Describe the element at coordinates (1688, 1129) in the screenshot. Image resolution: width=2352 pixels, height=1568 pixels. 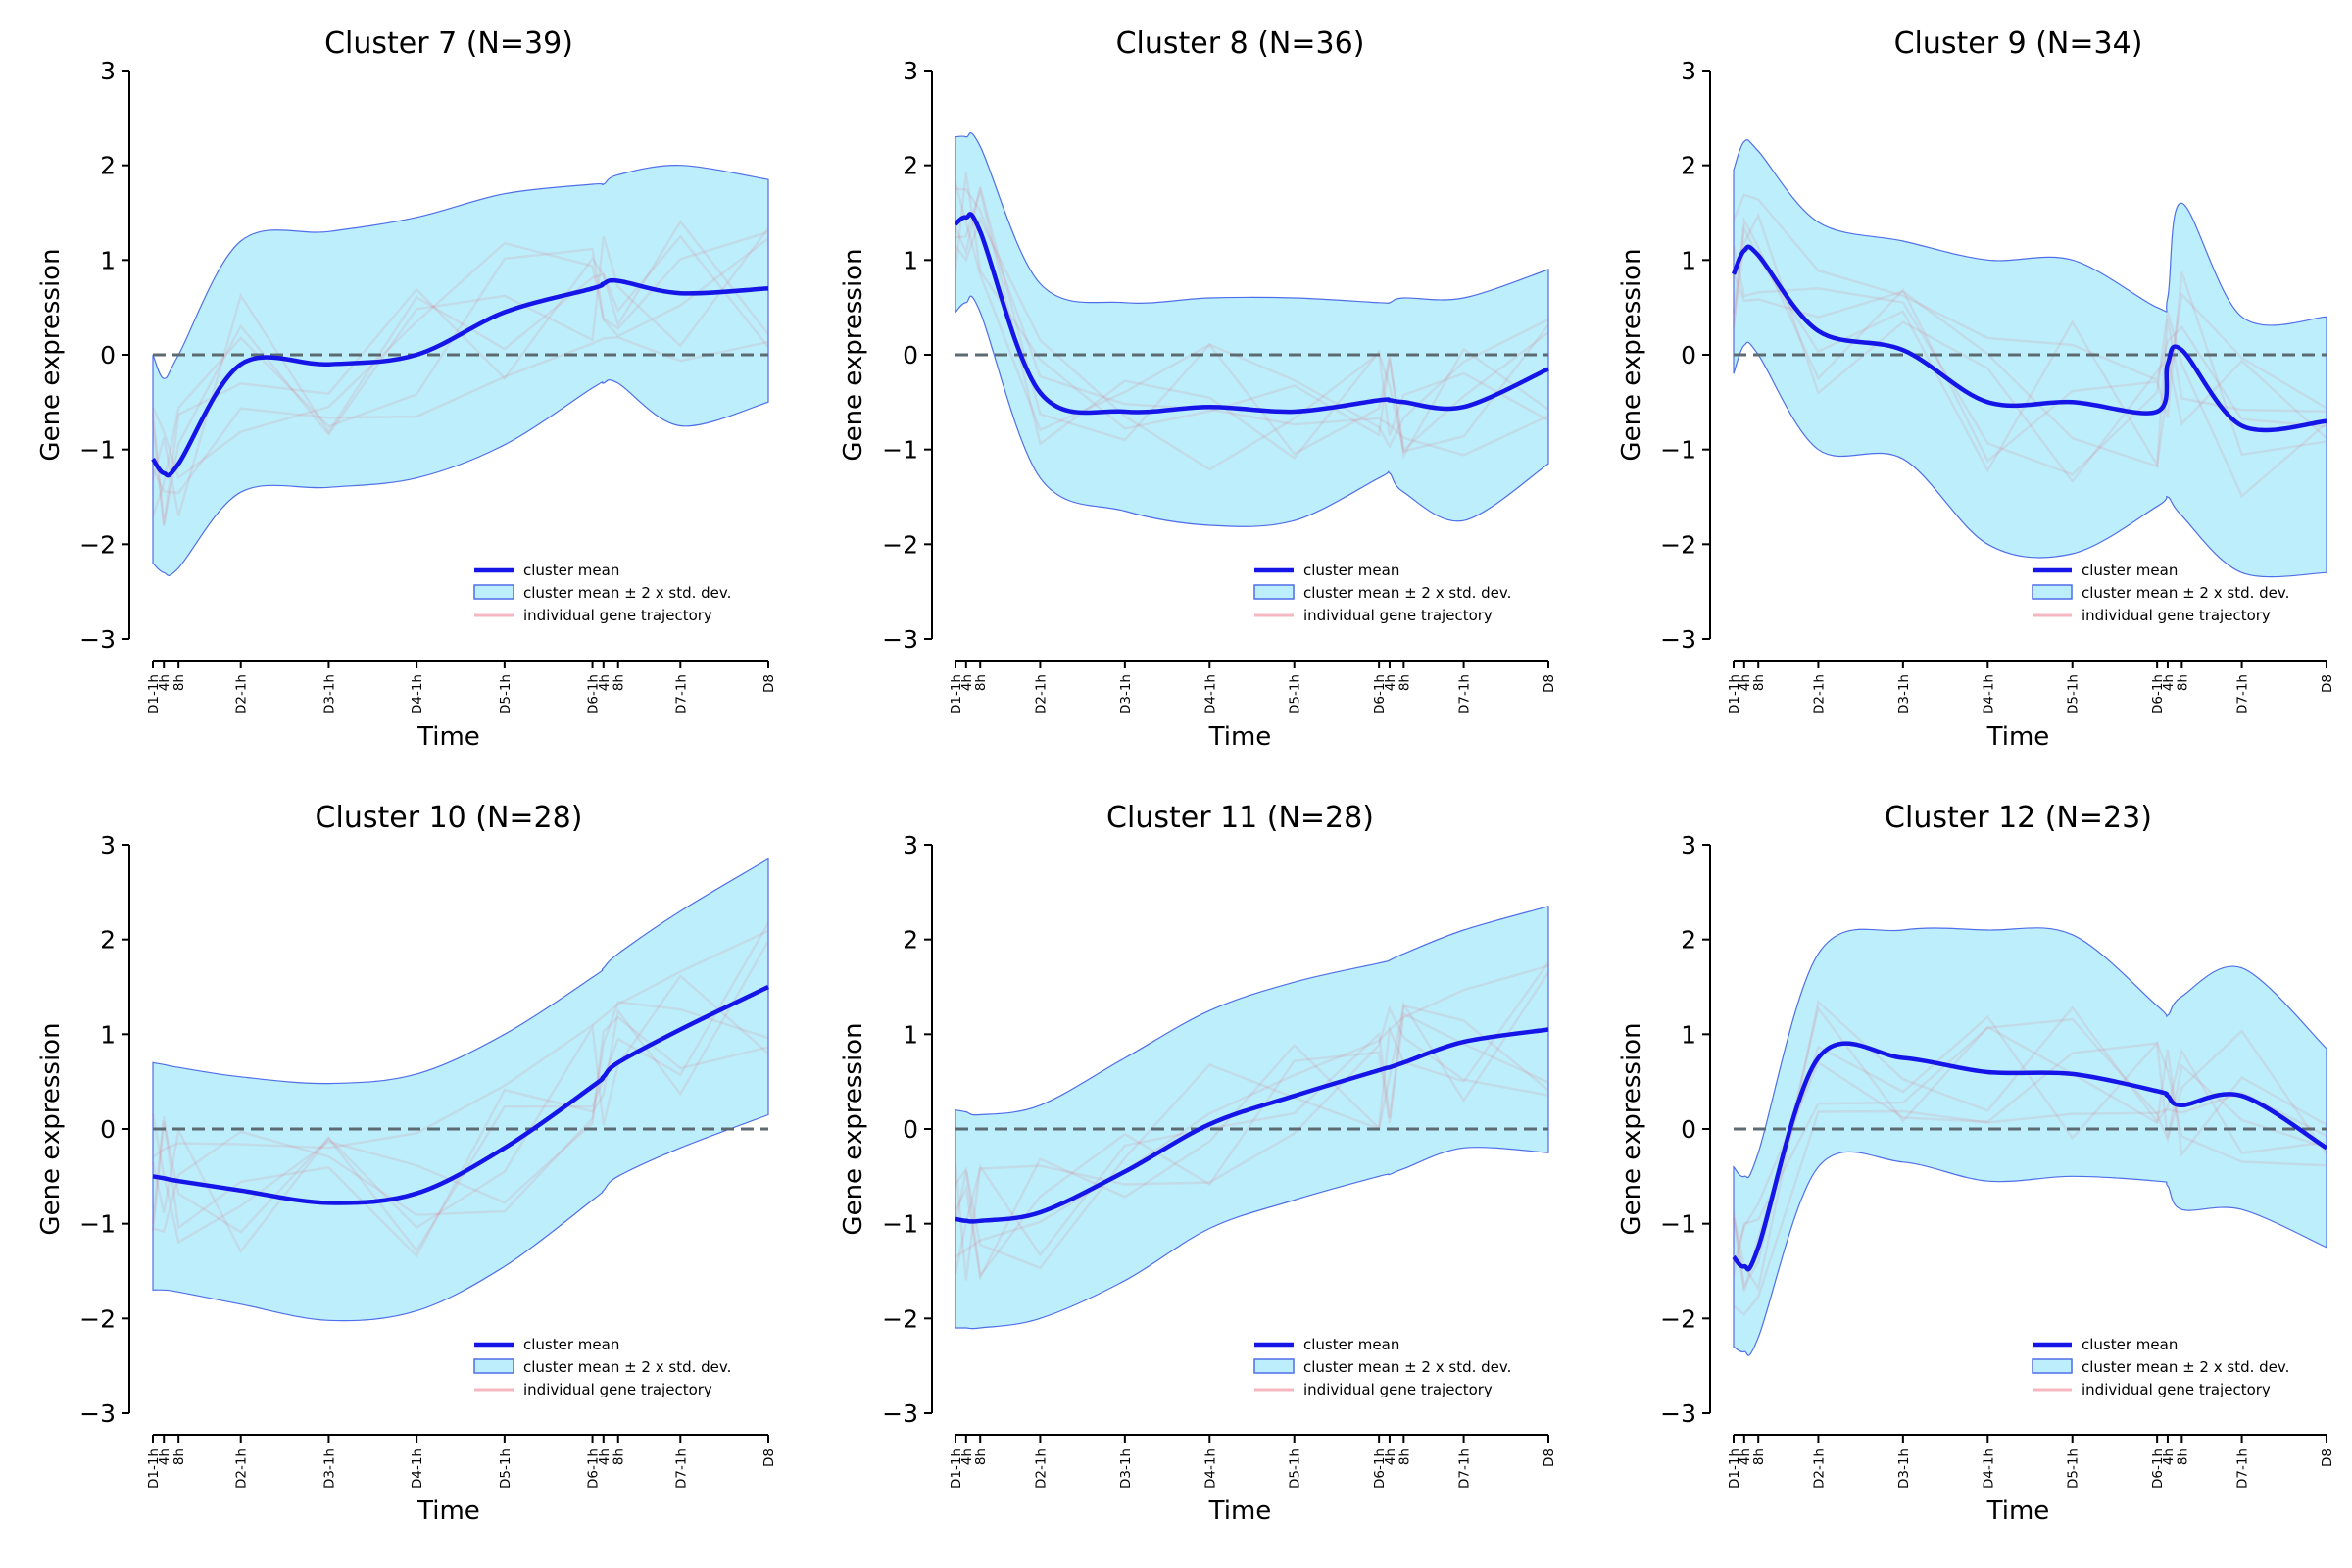
I see `ytick-label: 0` at that location.